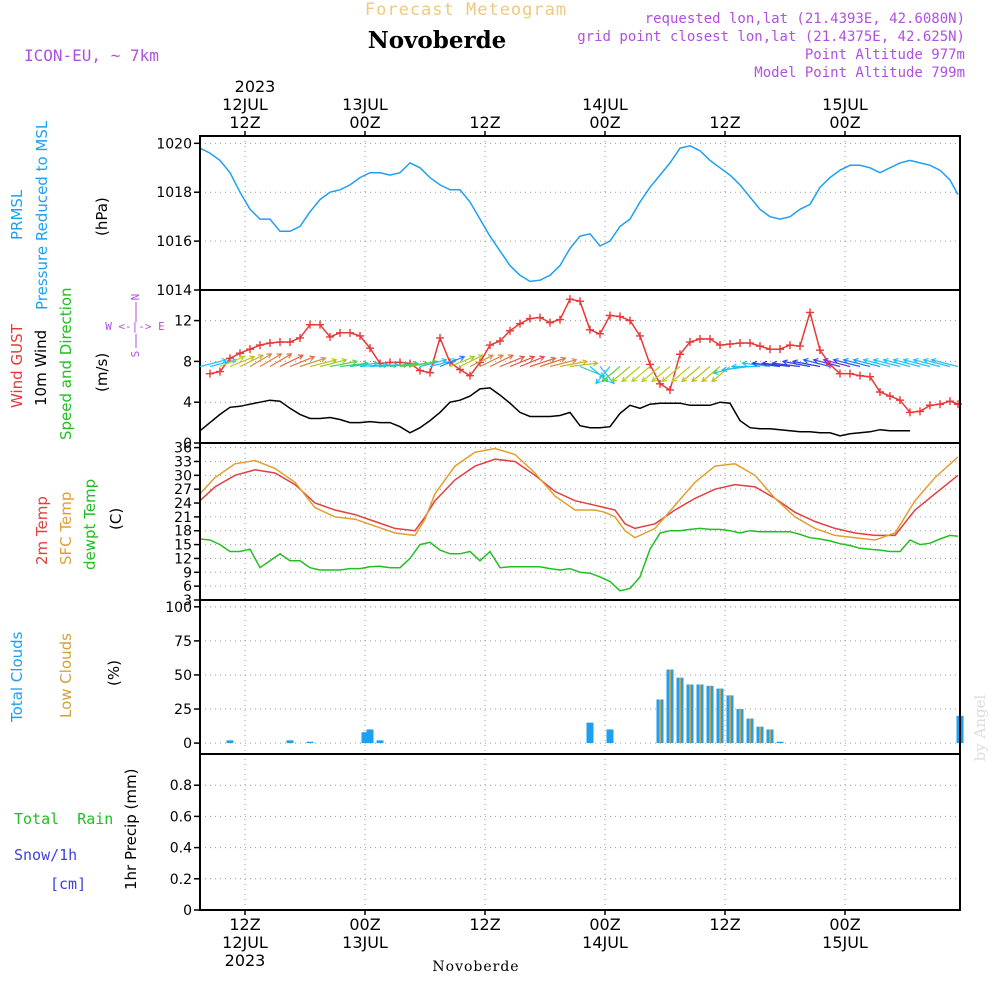 The image size is (1000, 1000). I want to click on bottom-axis-label: 00Z, so click(604, 924).